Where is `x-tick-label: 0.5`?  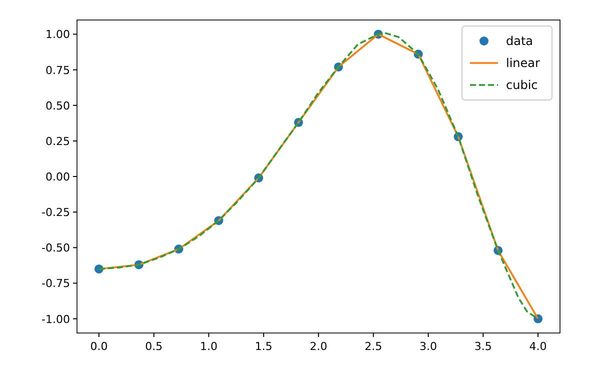
x-tick-label: 0.5 is located at coordinates (154, 346).